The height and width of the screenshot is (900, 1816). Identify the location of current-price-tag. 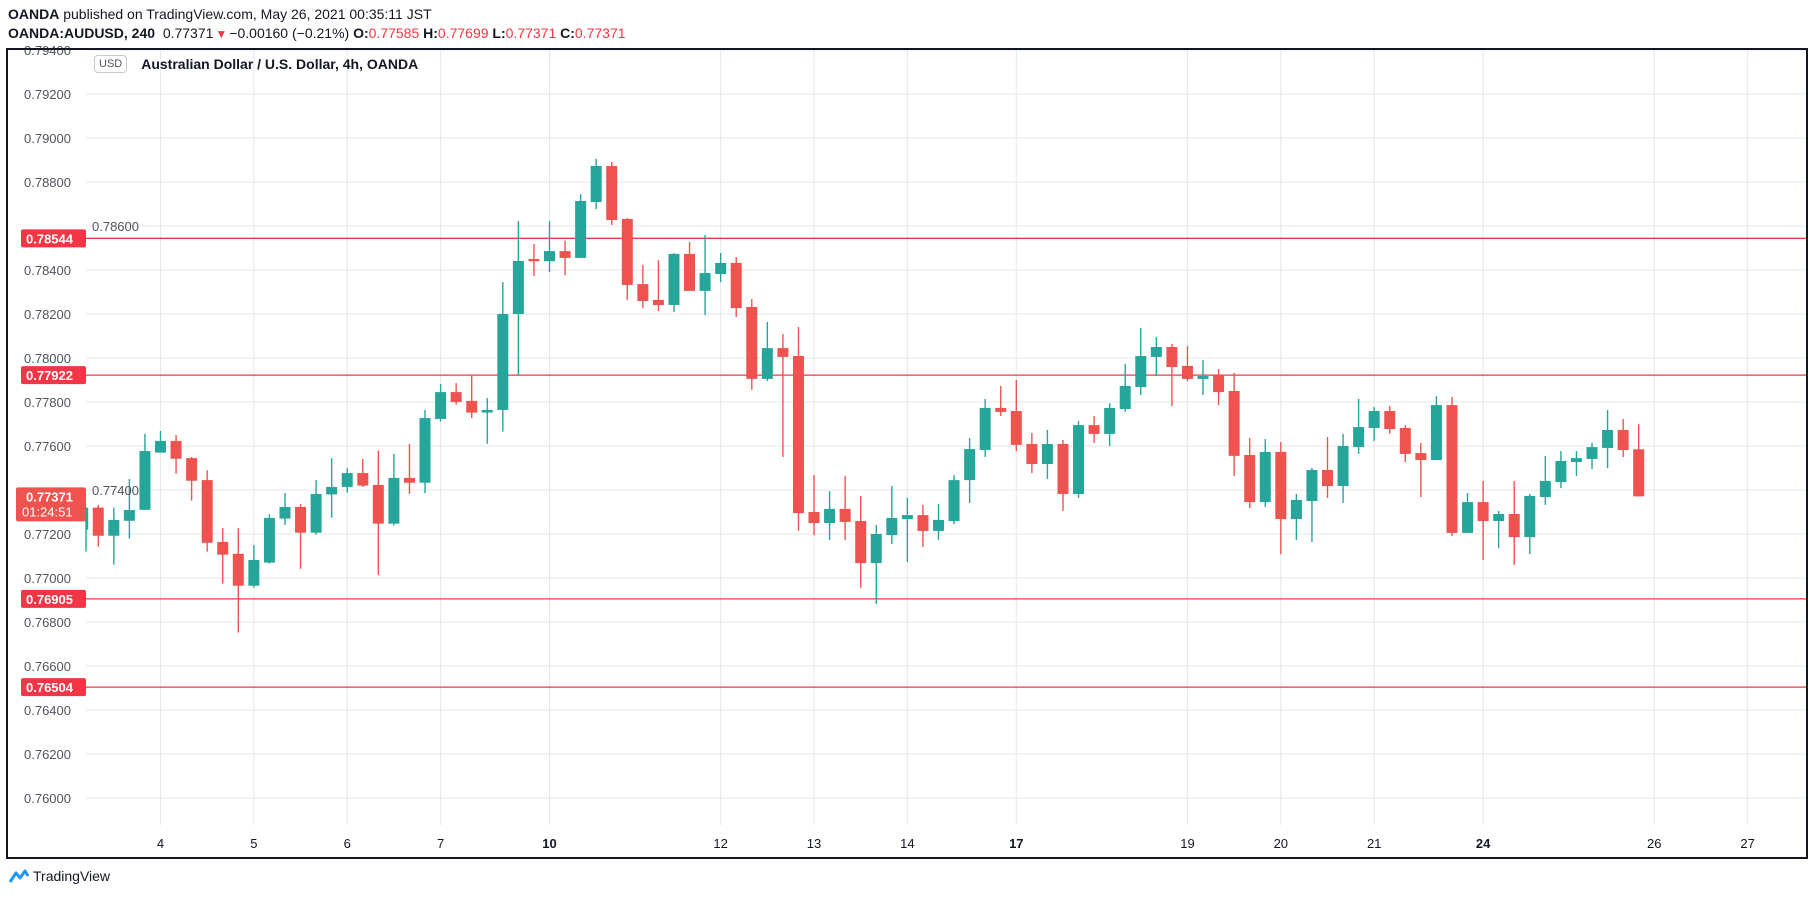
(51, 504).